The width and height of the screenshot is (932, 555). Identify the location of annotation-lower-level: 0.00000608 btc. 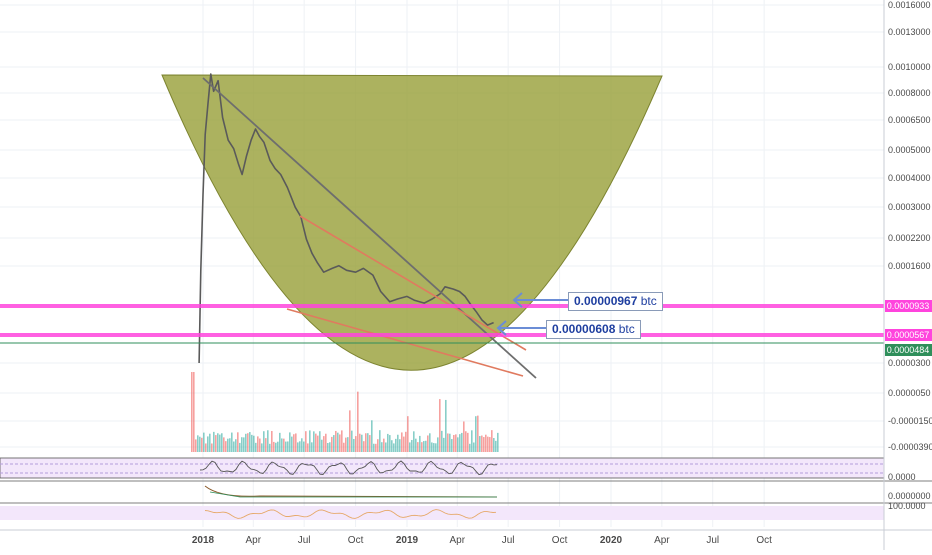
(593, 329).